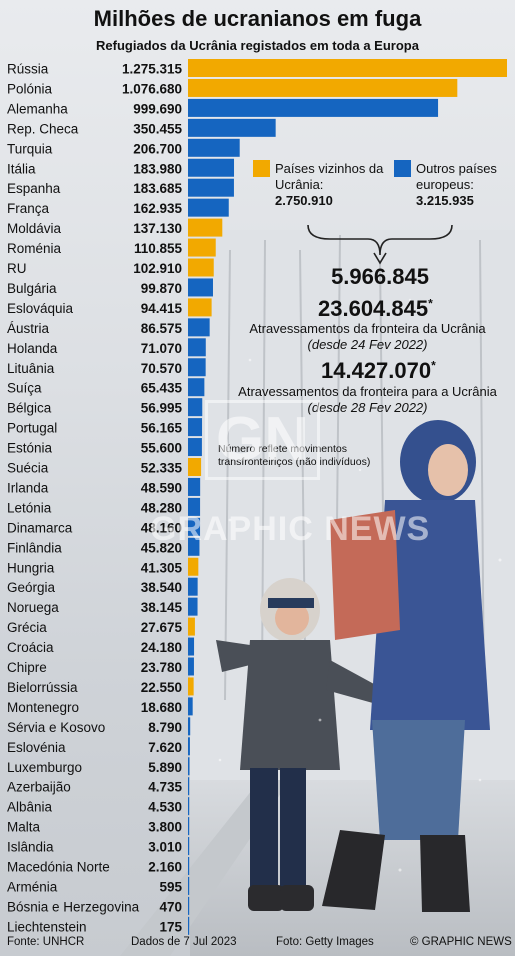 This screenshot has width=515, height=956. What do you see at coordinates (30, 88) in the screenshot?
I see `country-label: Polónia` at bounding box center [30, 88].